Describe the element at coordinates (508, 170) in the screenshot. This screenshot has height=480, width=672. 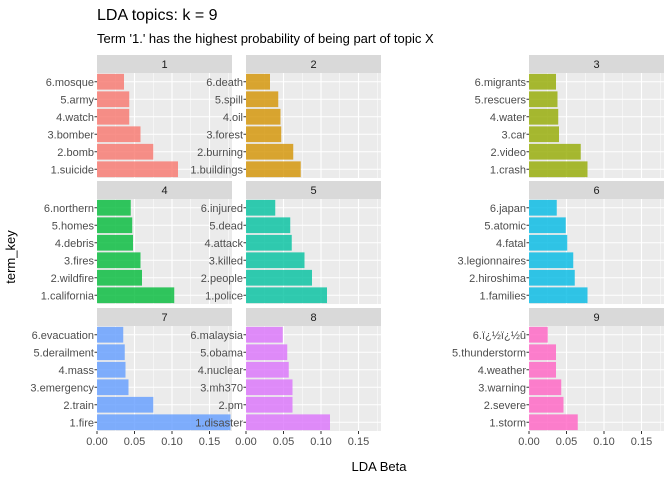
I see `y-tick-label: 1.crash` at that location.